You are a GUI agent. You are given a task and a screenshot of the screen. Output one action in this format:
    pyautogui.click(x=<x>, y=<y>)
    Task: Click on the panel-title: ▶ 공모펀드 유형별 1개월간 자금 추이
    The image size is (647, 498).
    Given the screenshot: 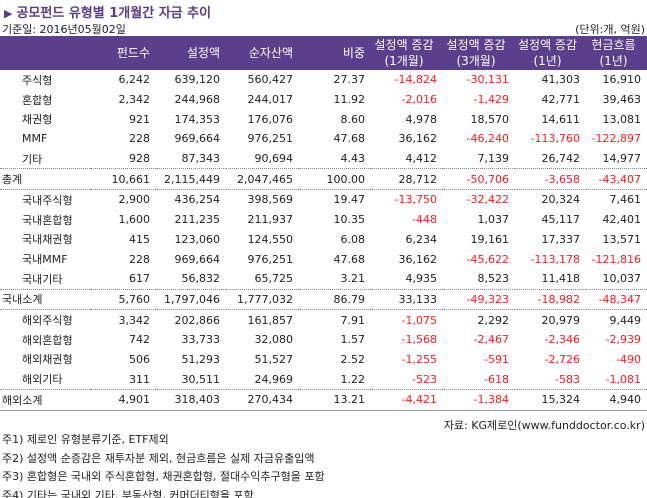 What is the action you would take?
    pyautogui.click(x=107, y=11)
    